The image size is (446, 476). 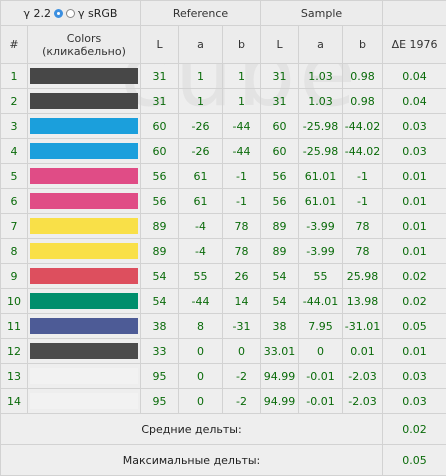 I want to click on average-delta-label: Средние дельты:, so click(x=192, y=429).